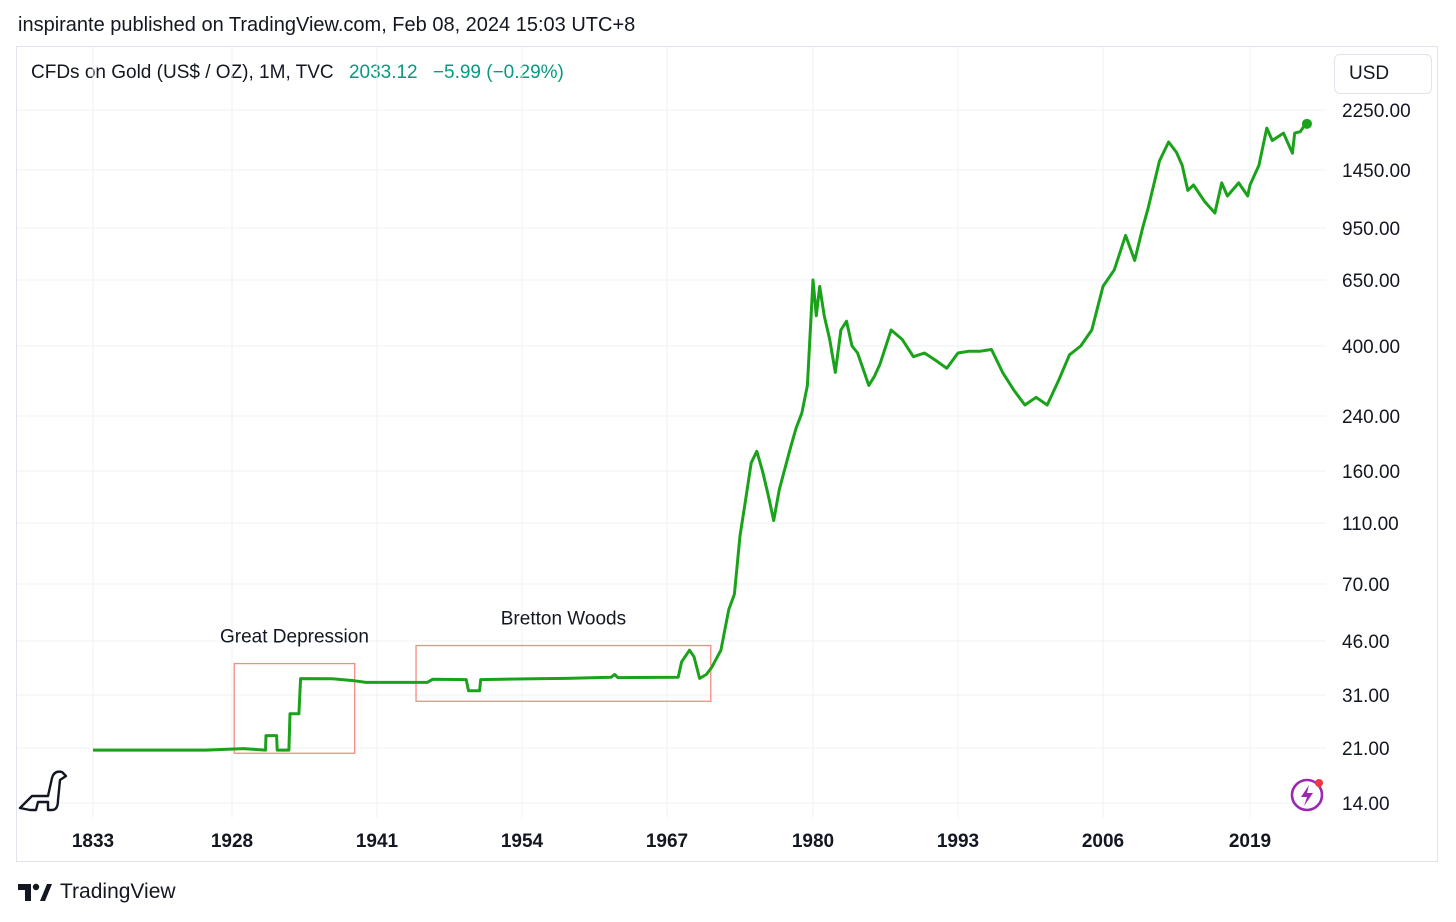  Describe the element at coordinates (1376, 171) in the screenshot. I see `y-tick-label: 1450.00` at that location.